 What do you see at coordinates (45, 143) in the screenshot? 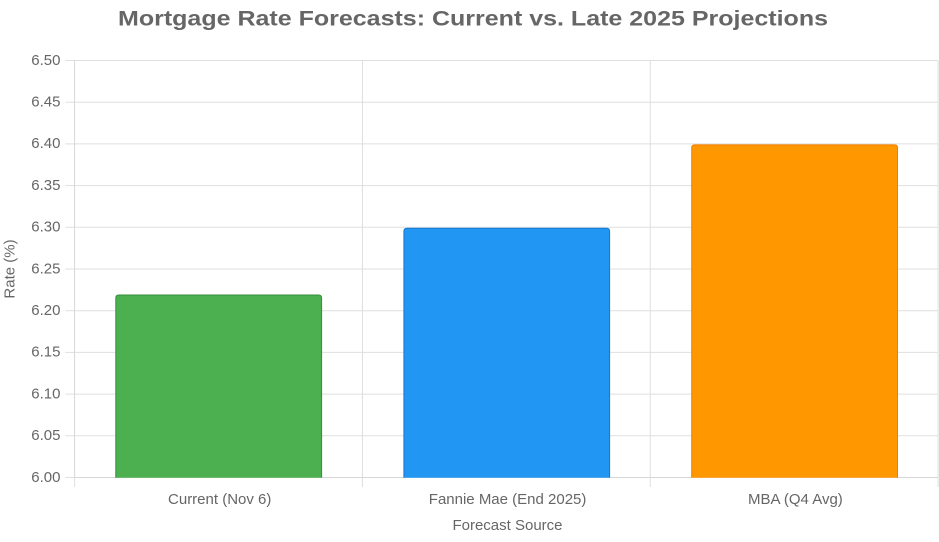
I see `svg-text: 6.40` at bounding box center [45, 143].